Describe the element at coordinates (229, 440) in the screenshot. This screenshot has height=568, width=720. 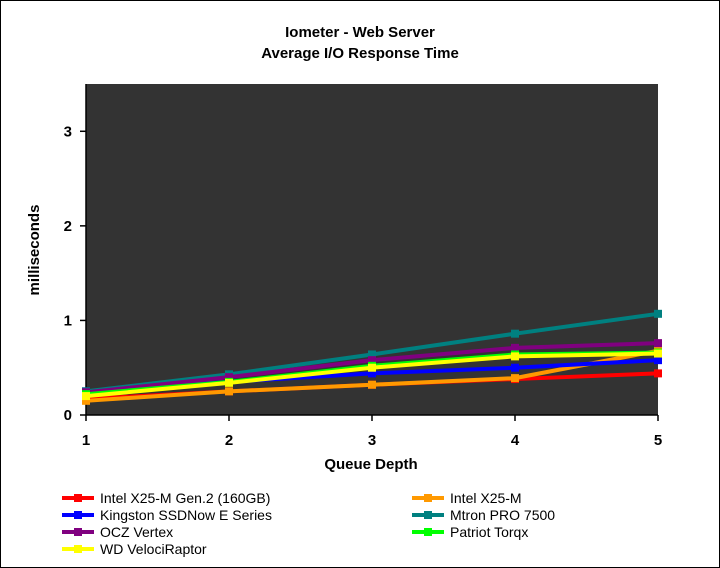
I see `x-tick-label: 2` at that location.